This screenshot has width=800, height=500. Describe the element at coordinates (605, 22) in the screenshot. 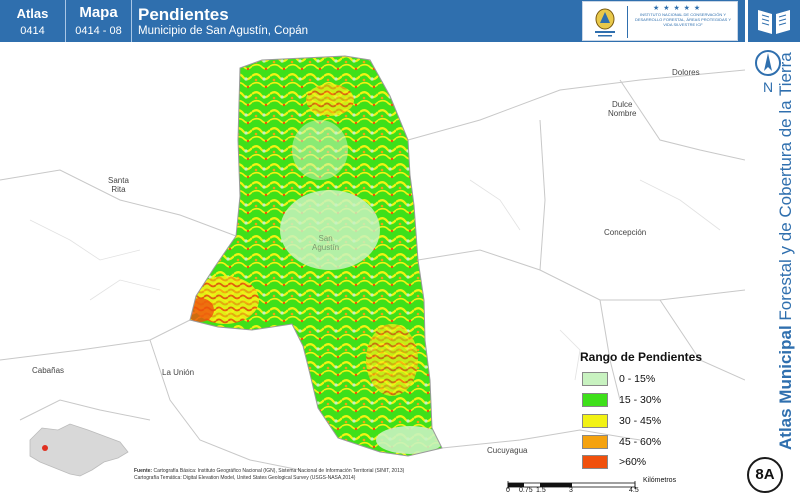

I see `honduras-seal-icon` at that location.